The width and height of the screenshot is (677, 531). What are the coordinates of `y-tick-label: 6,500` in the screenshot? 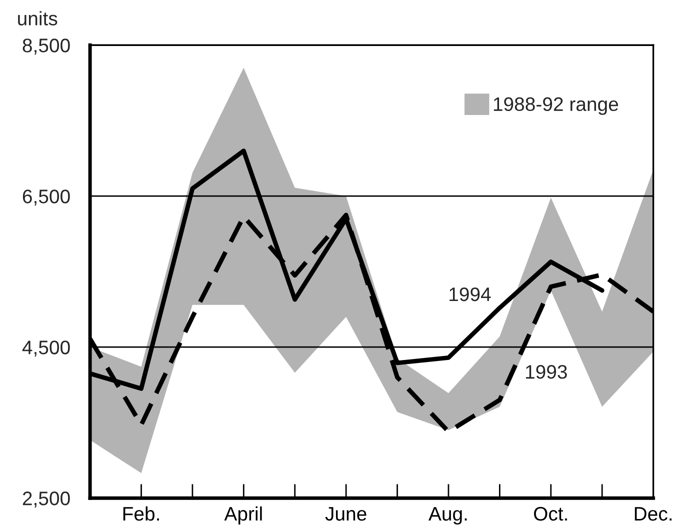 It's located at (46, 198).